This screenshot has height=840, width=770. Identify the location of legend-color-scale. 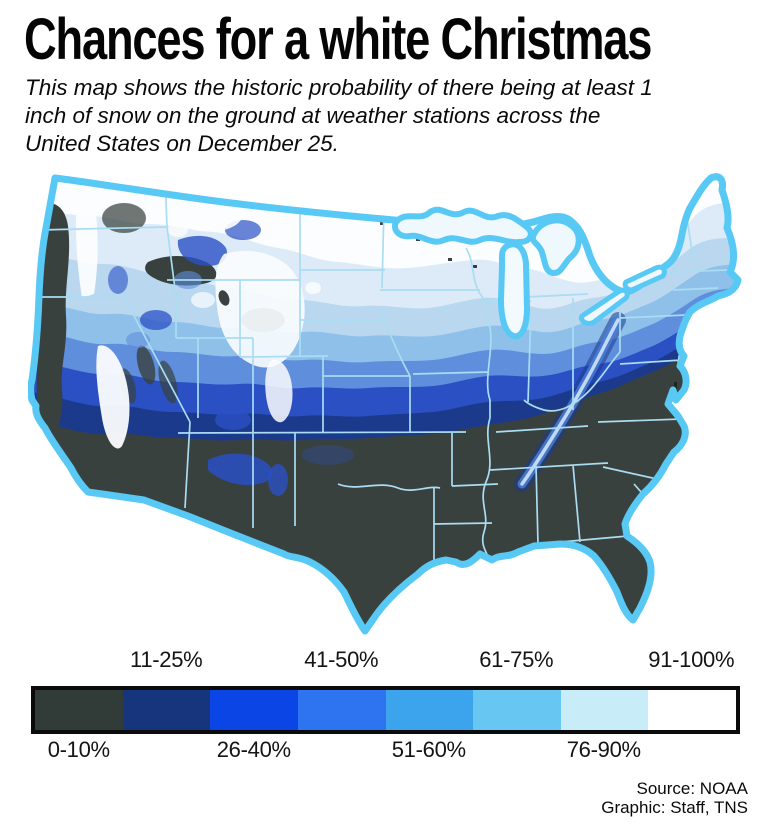
(385, 710).